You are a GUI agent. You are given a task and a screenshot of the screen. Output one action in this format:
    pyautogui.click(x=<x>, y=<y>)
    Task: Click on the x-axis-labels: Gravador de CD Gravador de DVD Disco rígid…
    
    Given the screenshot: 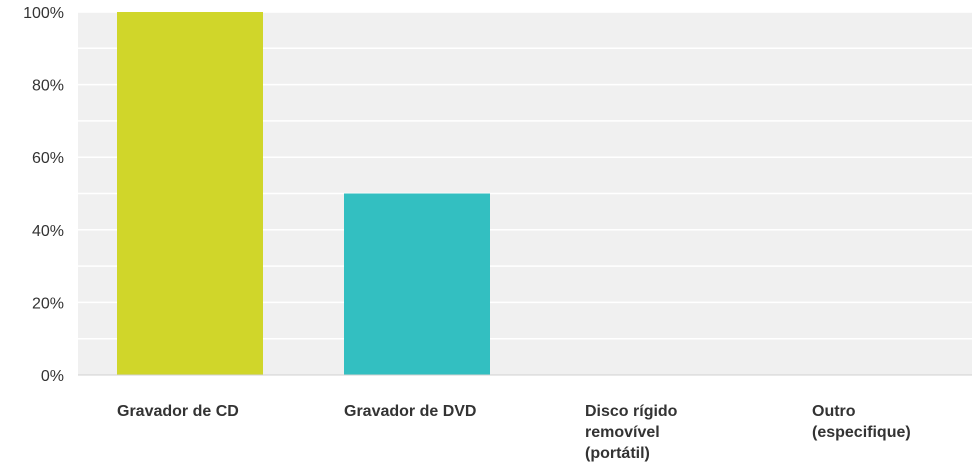 What is the action you would take?
    pyautogui.click(x=514, y=432)
    